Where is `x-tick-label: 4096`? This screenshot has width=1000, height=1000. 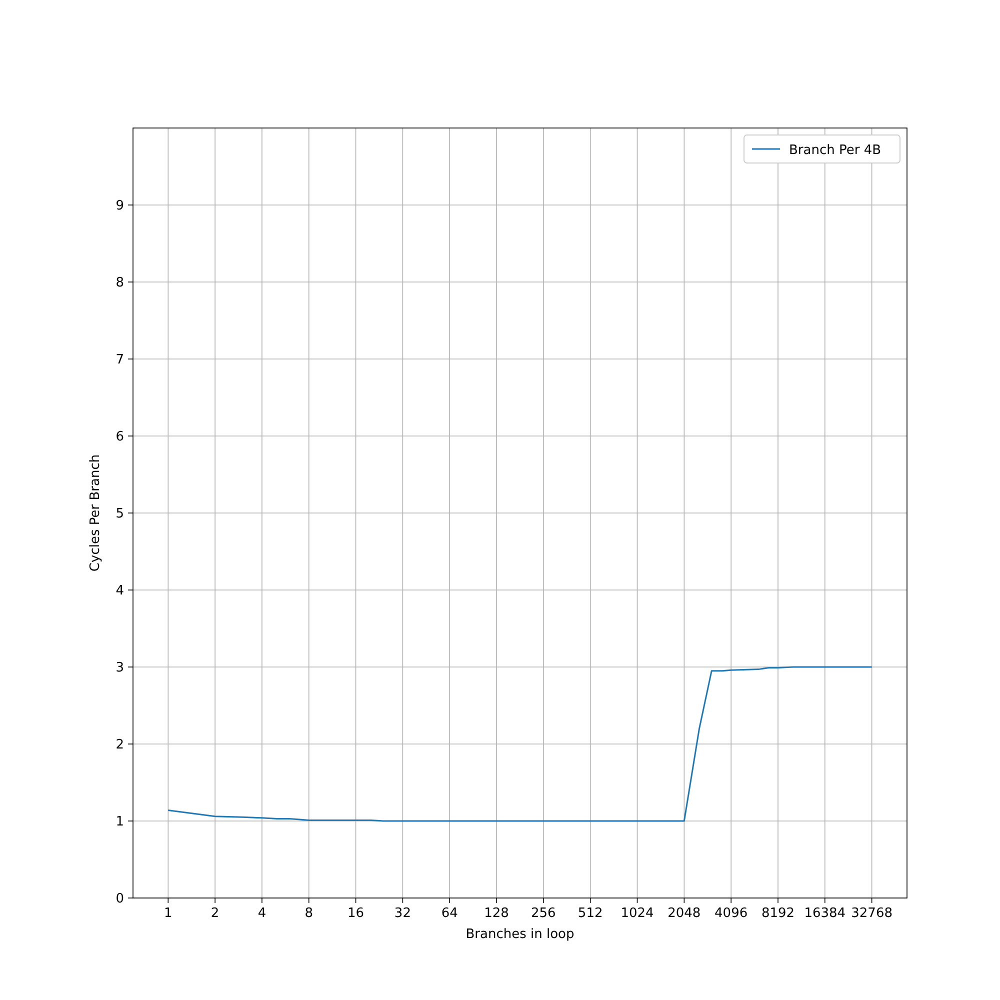
x-tick-label: 4096 is located at coordinates (731, 913).